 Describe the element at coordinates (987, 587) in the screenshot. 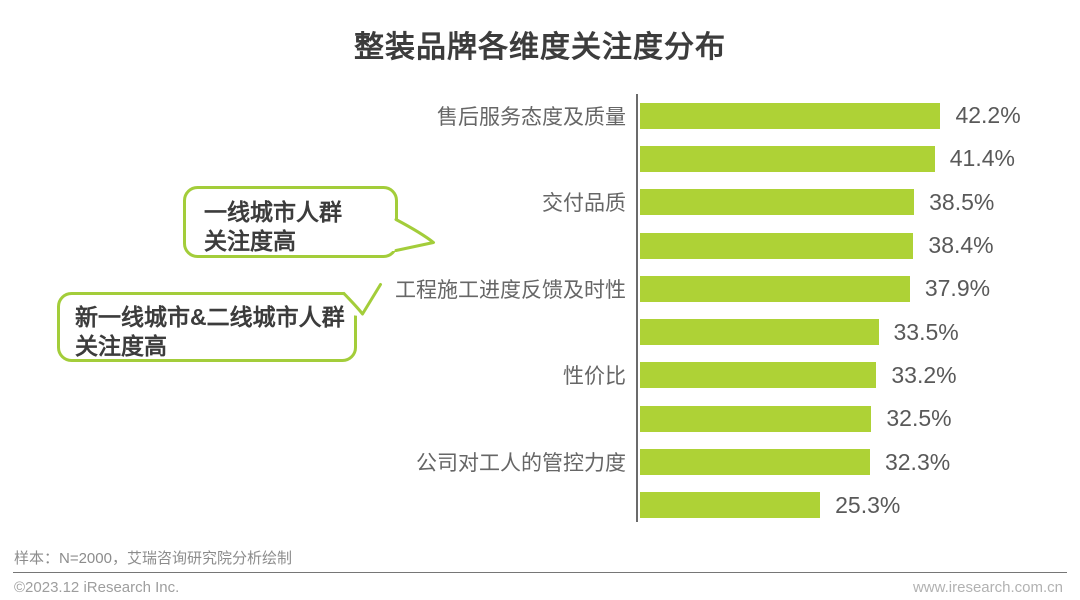

I see `website-text: www.iresearch.com.cn` at that location.